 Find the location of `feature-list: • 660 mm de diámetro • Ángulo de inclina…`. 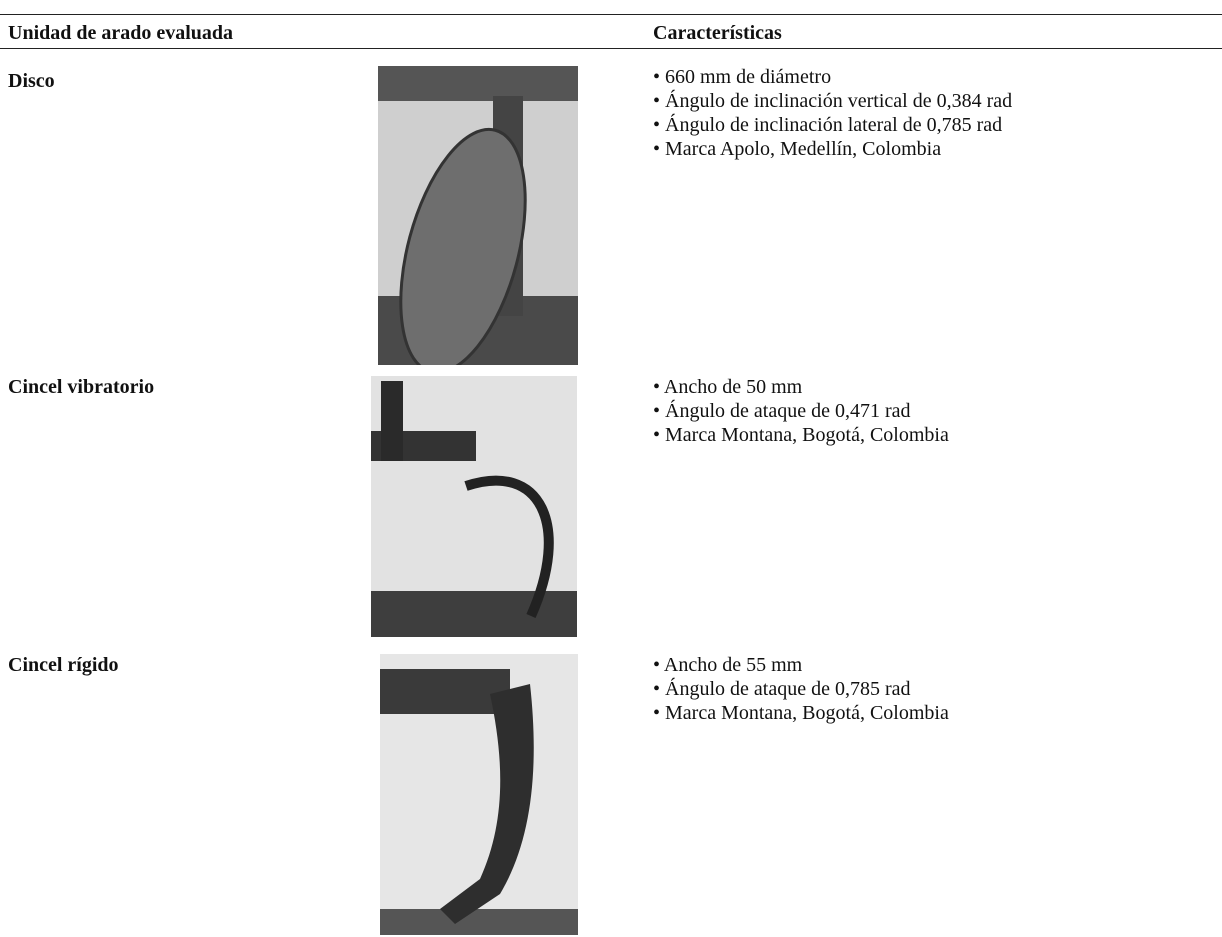

feature-list: • 660 mm de diámetro • Ángulo de inclina… is located at coordinates (832, 113).